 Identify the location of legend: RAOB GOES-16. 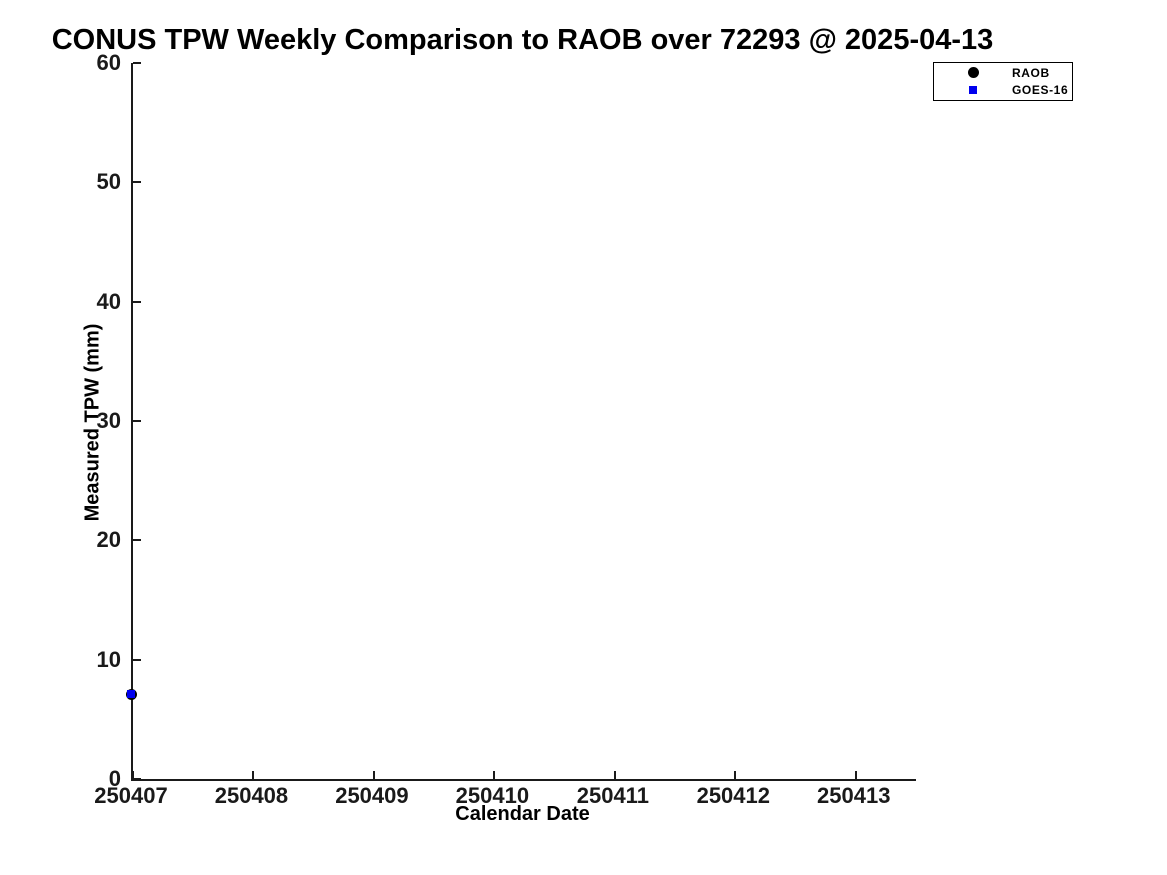
(1003, 81).